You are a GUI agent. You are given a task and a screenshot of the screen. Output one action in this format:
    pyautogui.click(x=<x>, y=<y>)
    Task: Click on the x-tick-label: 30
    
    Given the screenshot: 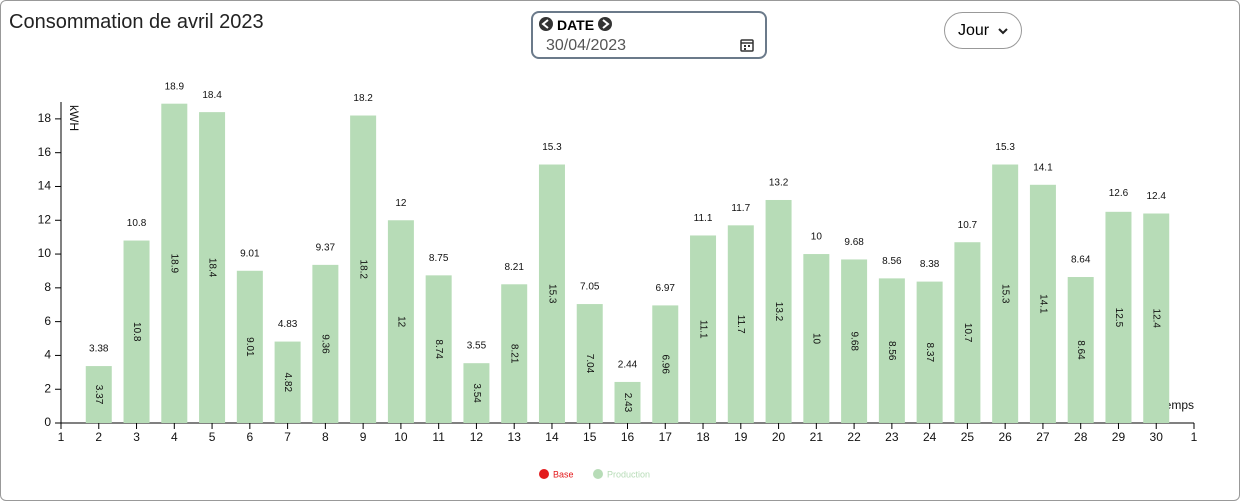 What is the action you would take?
    pyautogui.click(x=1157, y=437)
    